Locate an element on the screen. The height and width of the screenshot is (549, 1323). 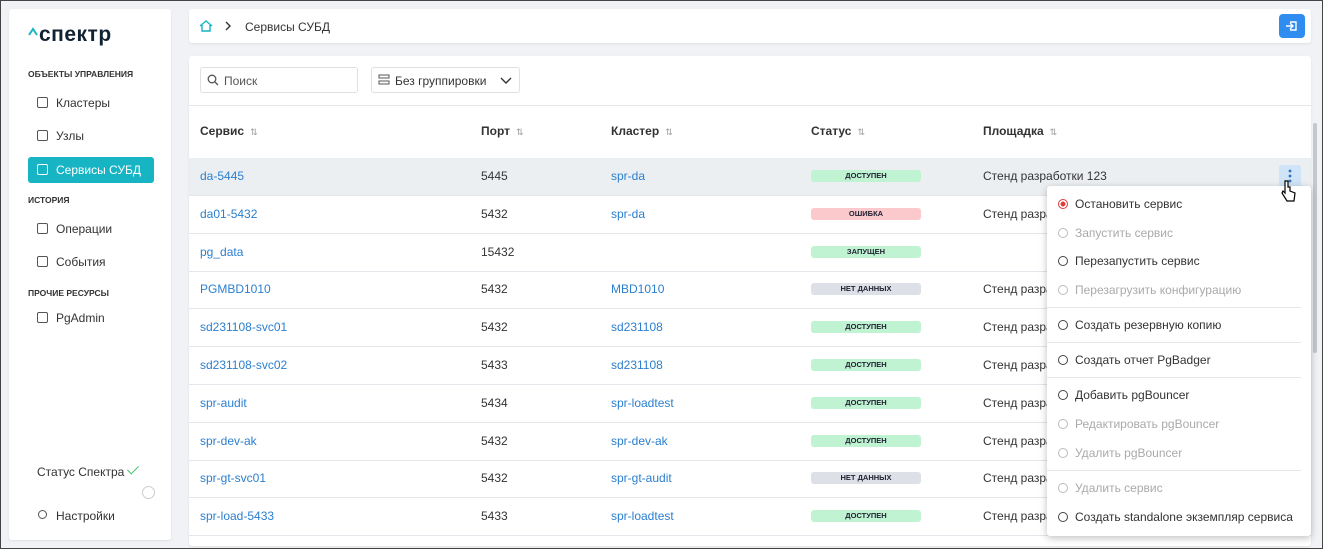
menu-item: Удалить pgBouncer is located at coordinates (1129, 453).